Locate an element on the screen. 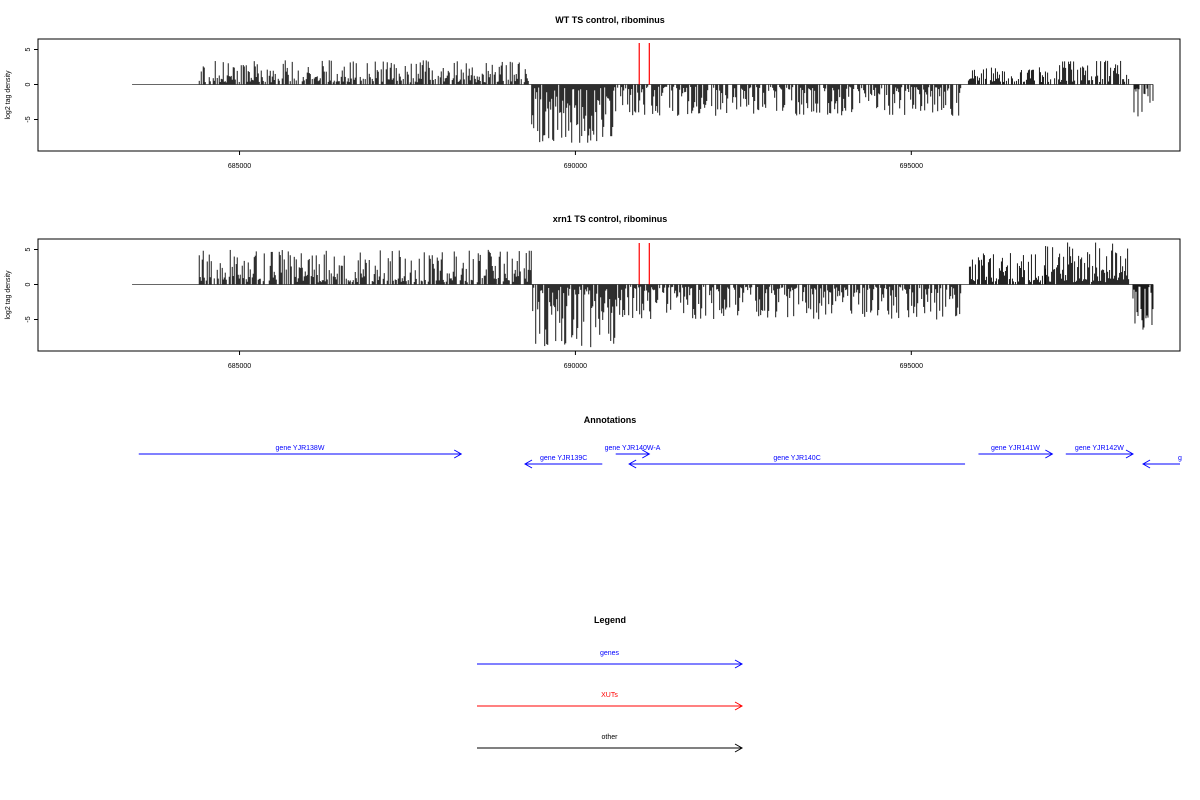 This screenshot has width=1200, height=800. gene-arrow: gene YJR140C is located at coordinates (797, 462).